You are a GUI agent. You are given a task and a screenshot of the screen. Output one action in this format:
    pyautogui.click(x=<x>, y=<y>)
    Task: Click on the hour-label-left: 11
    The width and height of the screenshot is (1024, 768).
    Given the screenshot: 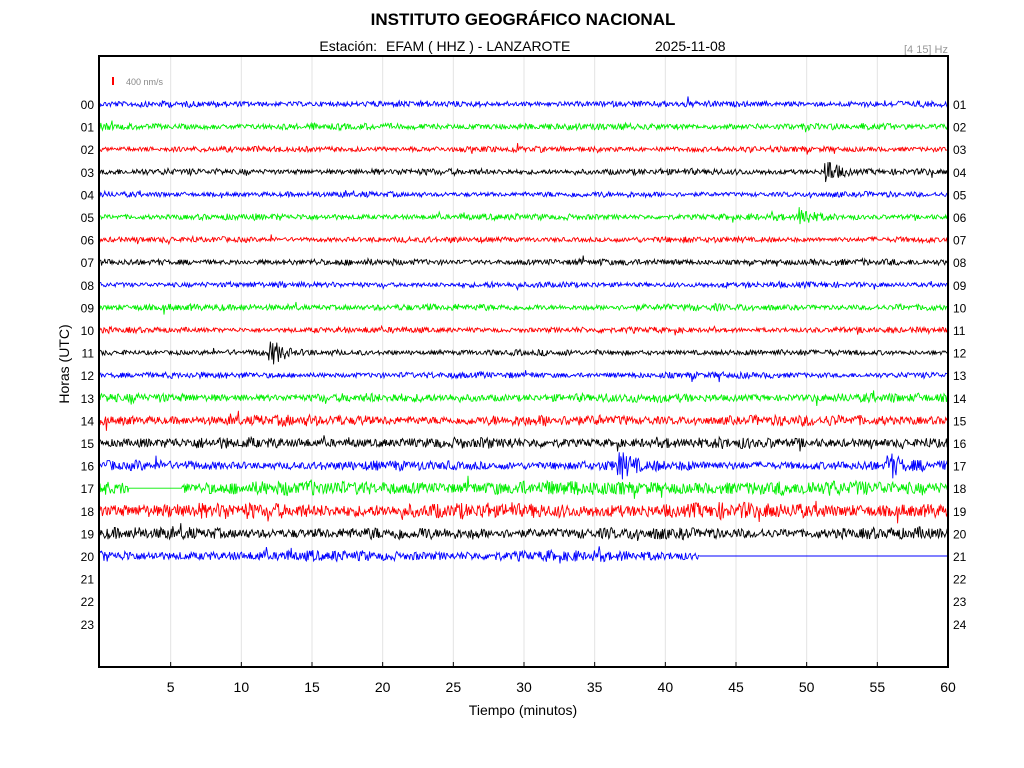 What is the action you would take?
    pyautogui.click(x=88, y=354)
    